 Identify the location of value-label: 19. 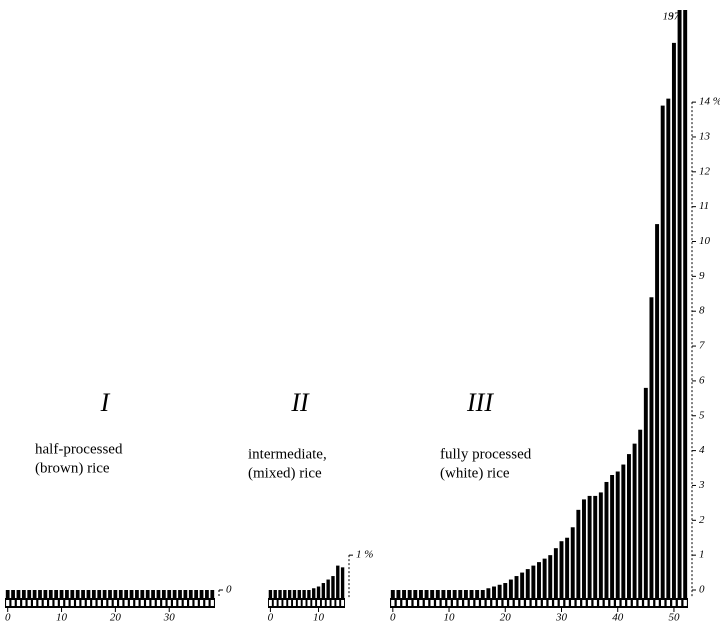
(669, 17).